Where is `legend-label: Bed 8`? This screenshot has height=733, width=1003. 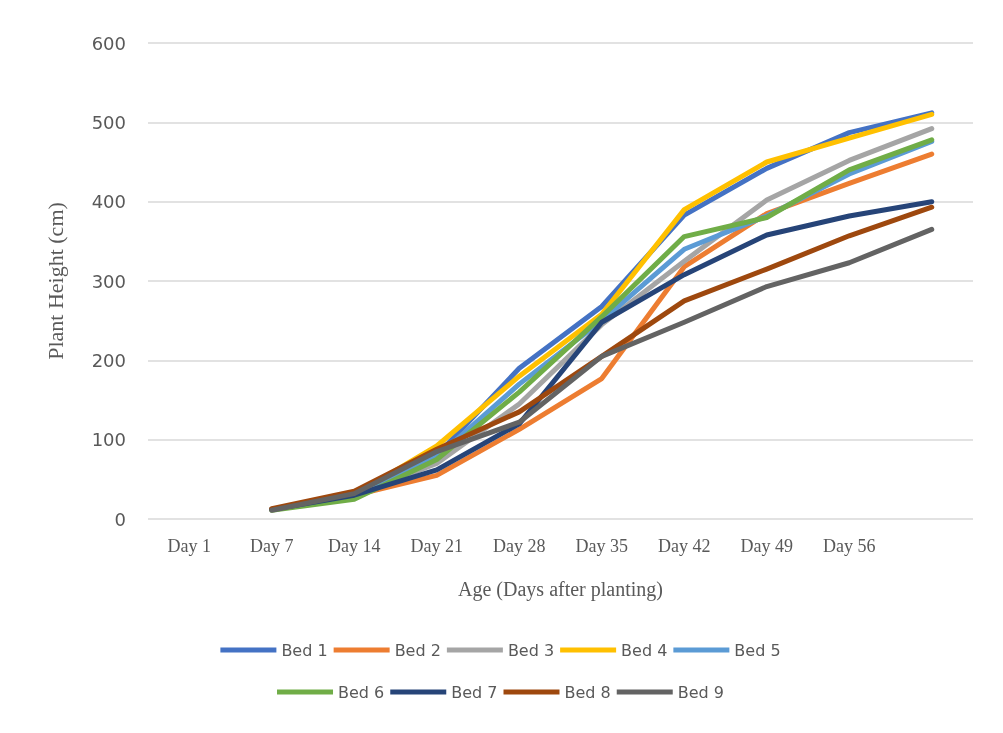
legend-label: Bed 8 is located at coordinates (587, 692).